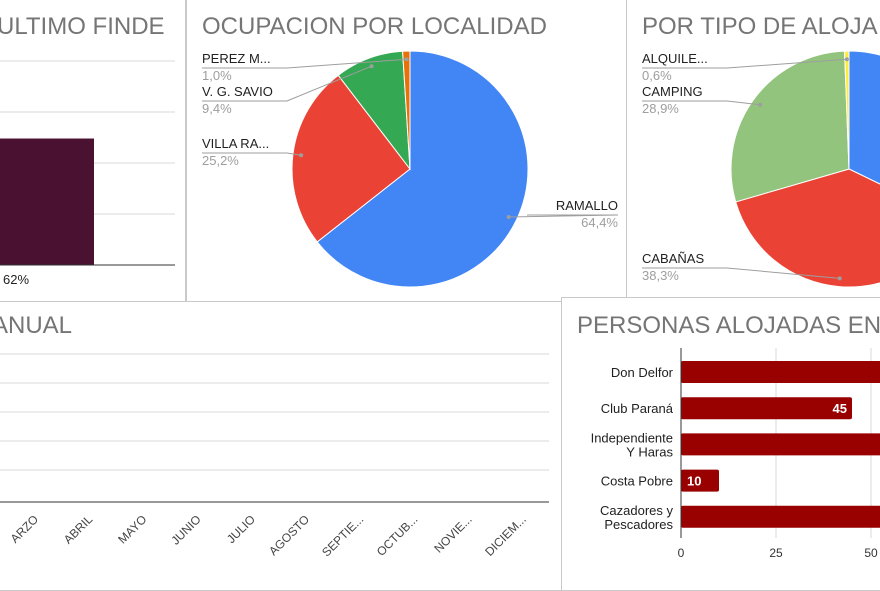  Describe the element at coordinates (649, 451) in the screenshot. I see `category-label: Y Haras` at that location.